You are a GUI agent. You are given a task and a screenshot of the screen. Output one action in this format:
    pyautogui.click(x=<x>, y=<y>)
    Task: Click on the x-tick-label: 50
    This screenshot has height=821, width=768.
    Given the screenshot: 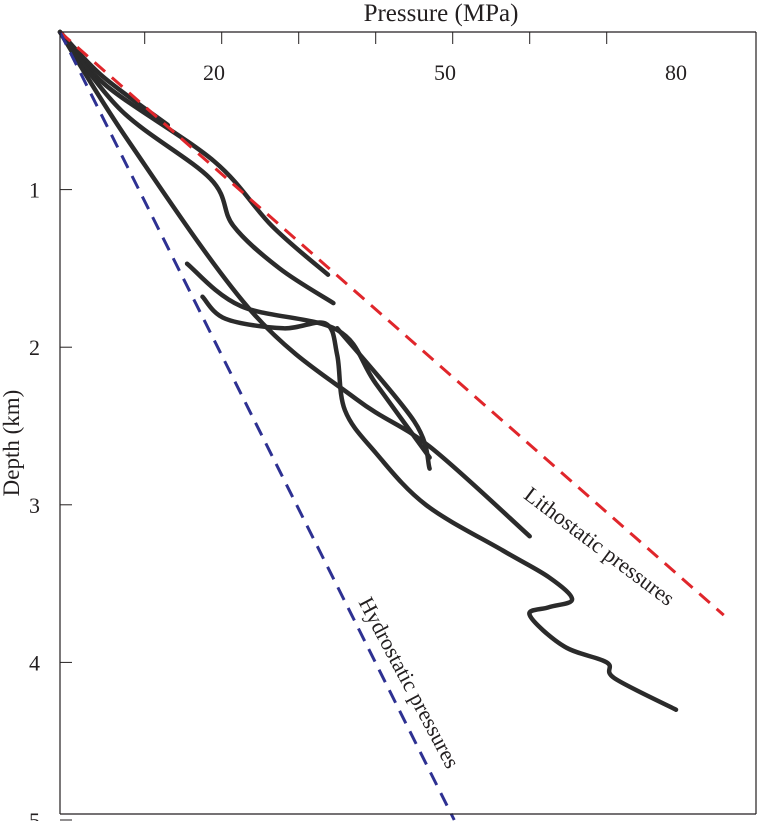 What is the action you would take?
    pyautogui.click(x=445, y=72)
    